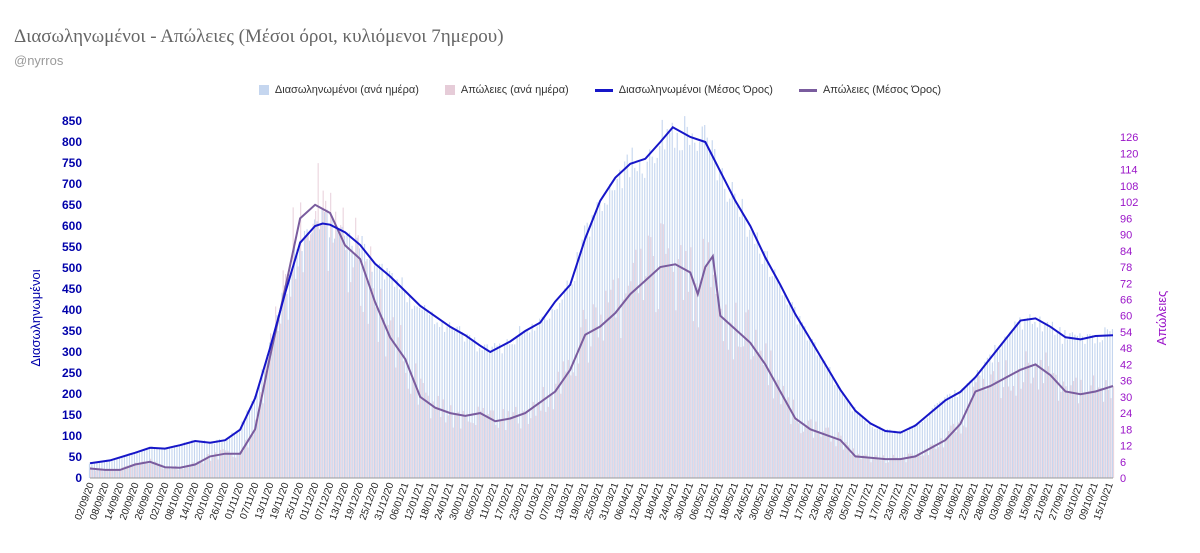  What do you see at coordinates (869, 90) in the screenshot?
I see `legend-item-deaths-avg: Απώλειες (Μέσος Όρος)` at bounding box center [869, 90].